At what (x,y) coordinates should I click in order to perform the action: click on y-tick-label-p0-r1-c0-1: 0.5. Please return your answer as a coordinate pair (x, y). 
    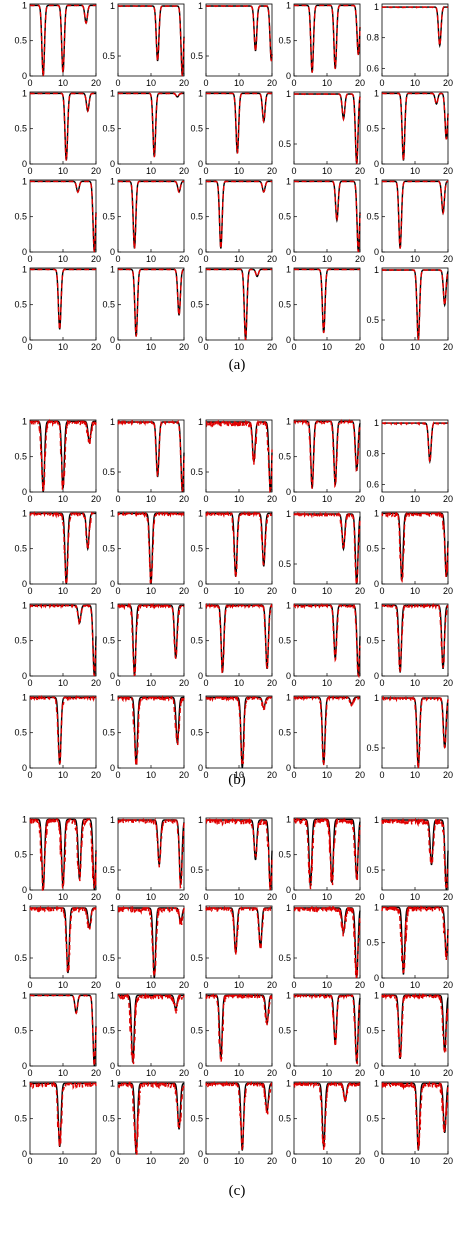
    Looking at the image, I should click on (20, 129).